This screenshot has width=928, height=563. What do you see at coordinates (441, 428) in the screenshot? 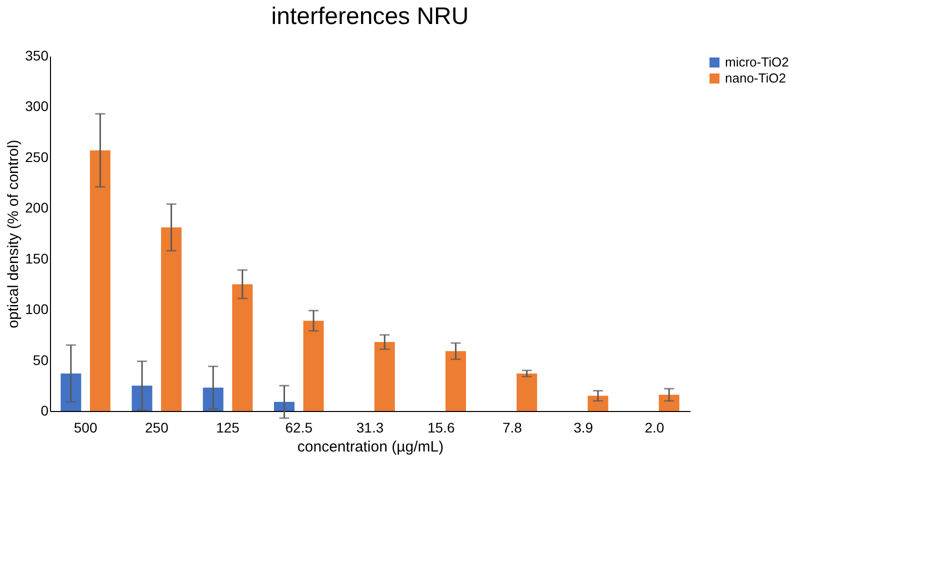
I see `x-tick-label: 15.6` at bounding box center [441, 428].